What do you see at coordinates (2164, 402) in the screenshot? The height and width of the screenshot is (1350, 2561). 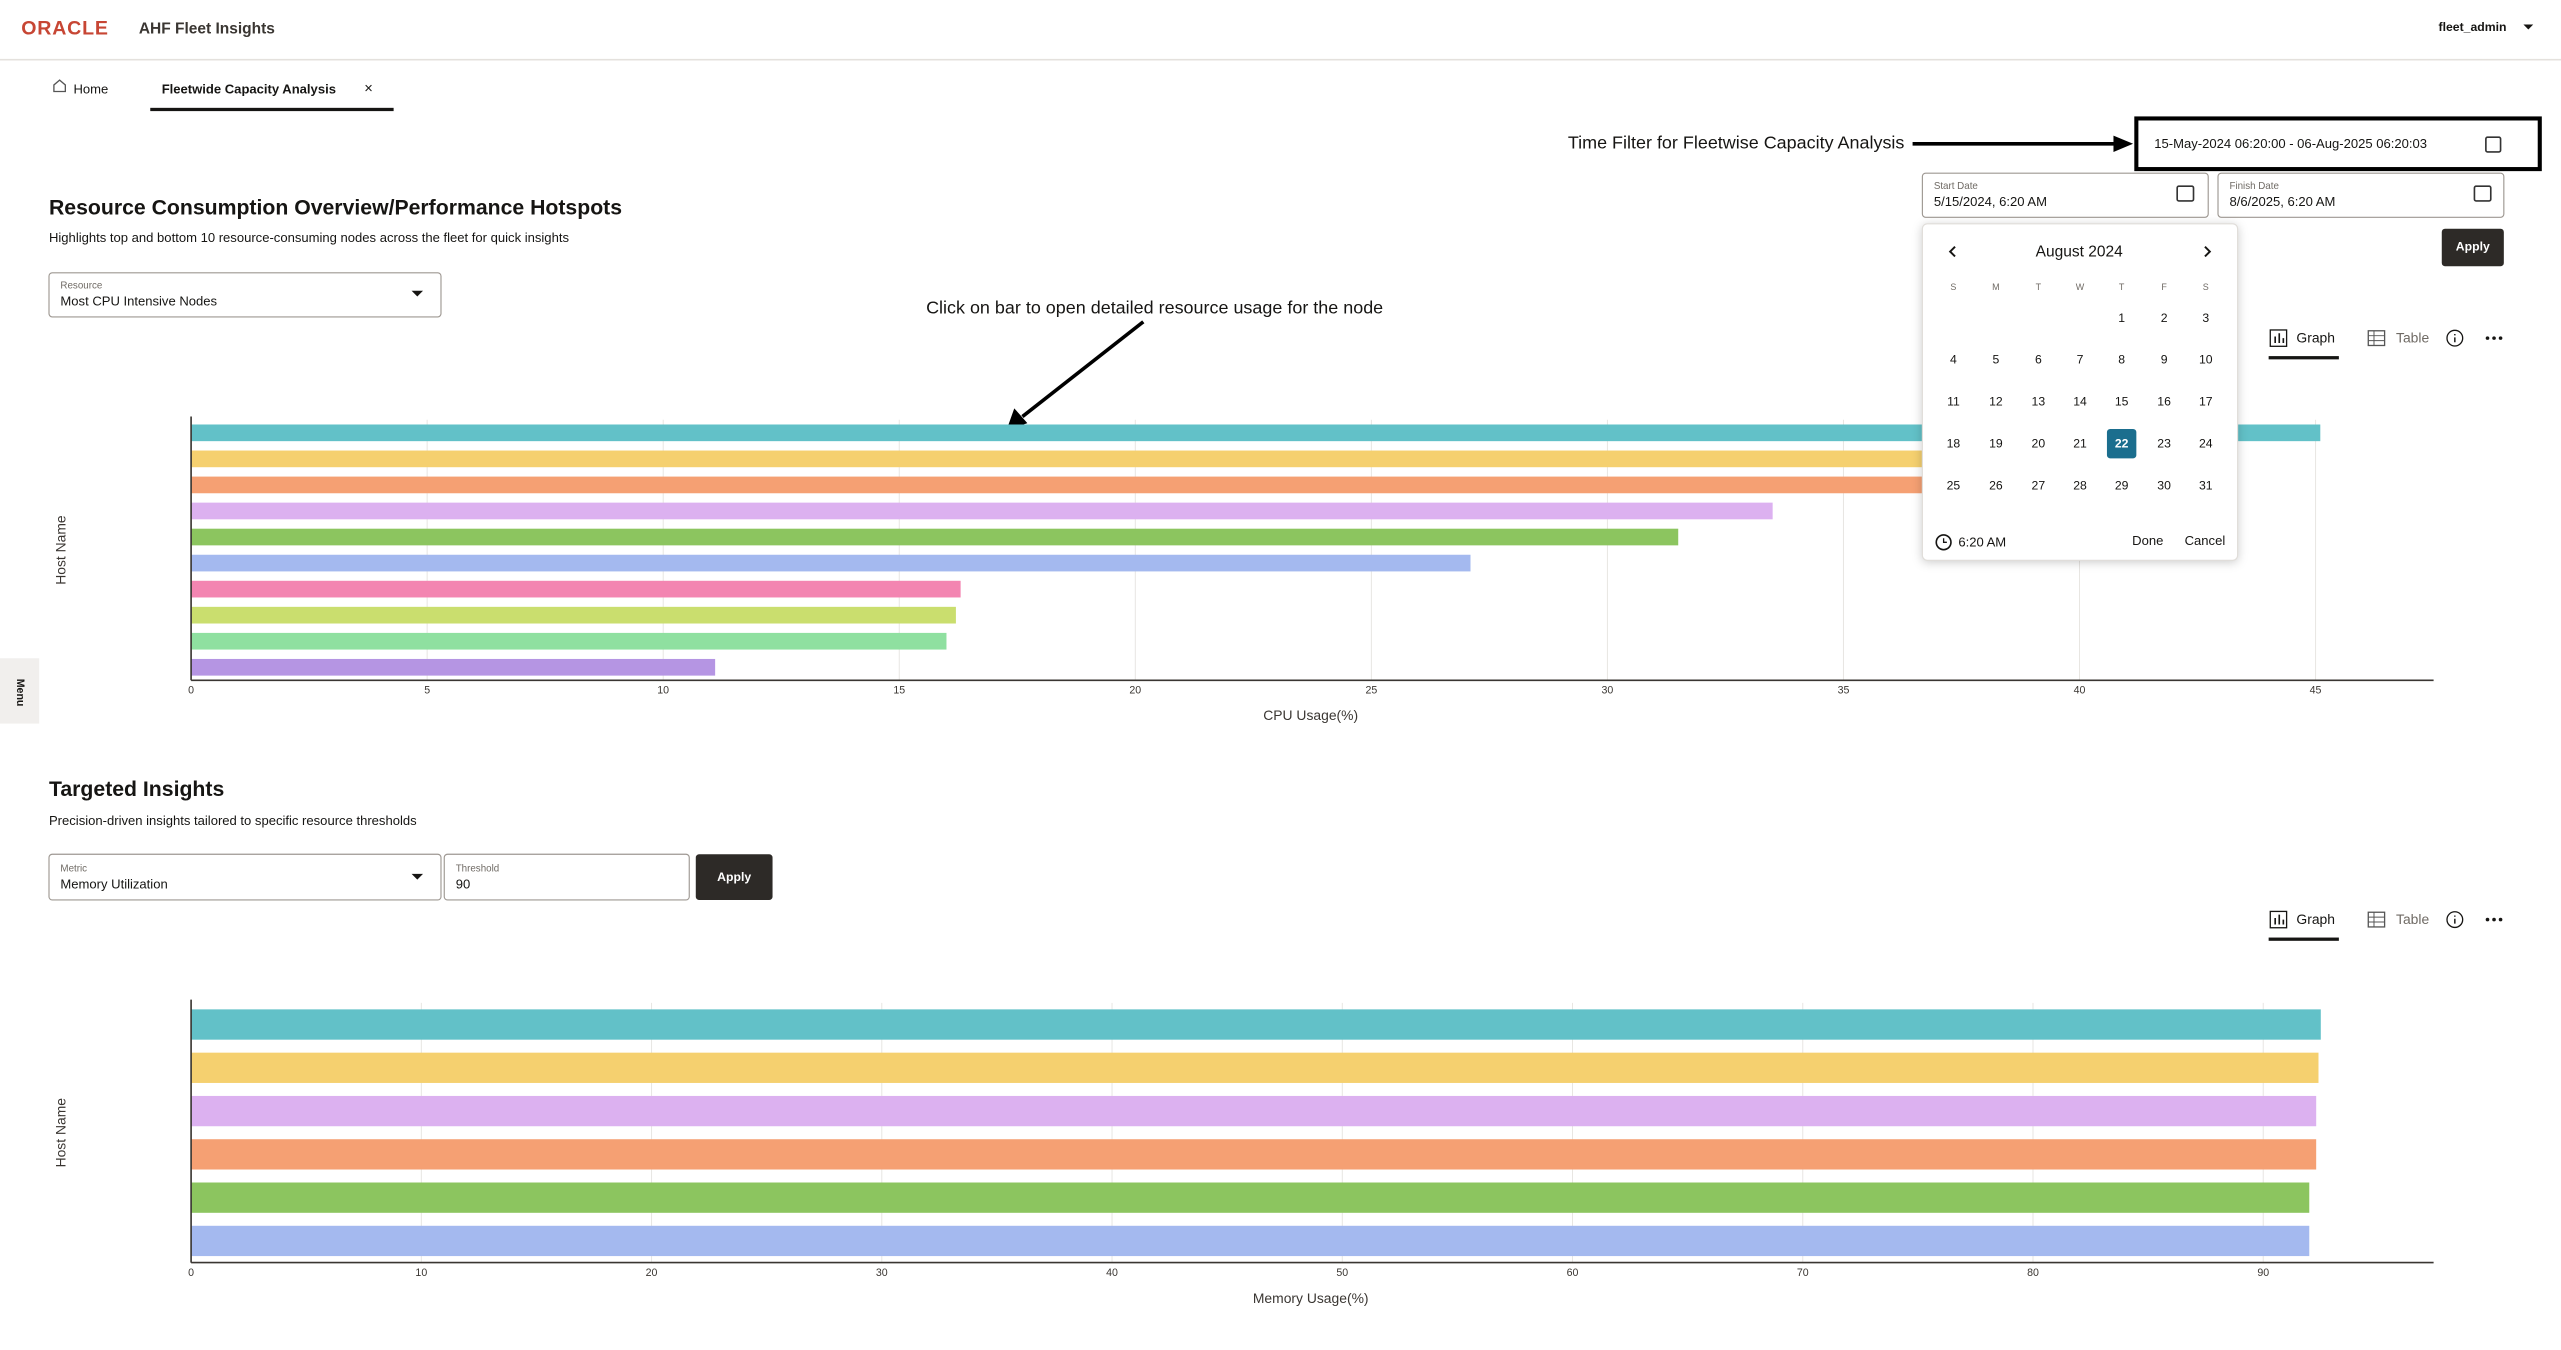 I see `day: 16` at bounding box center [2164, 402].